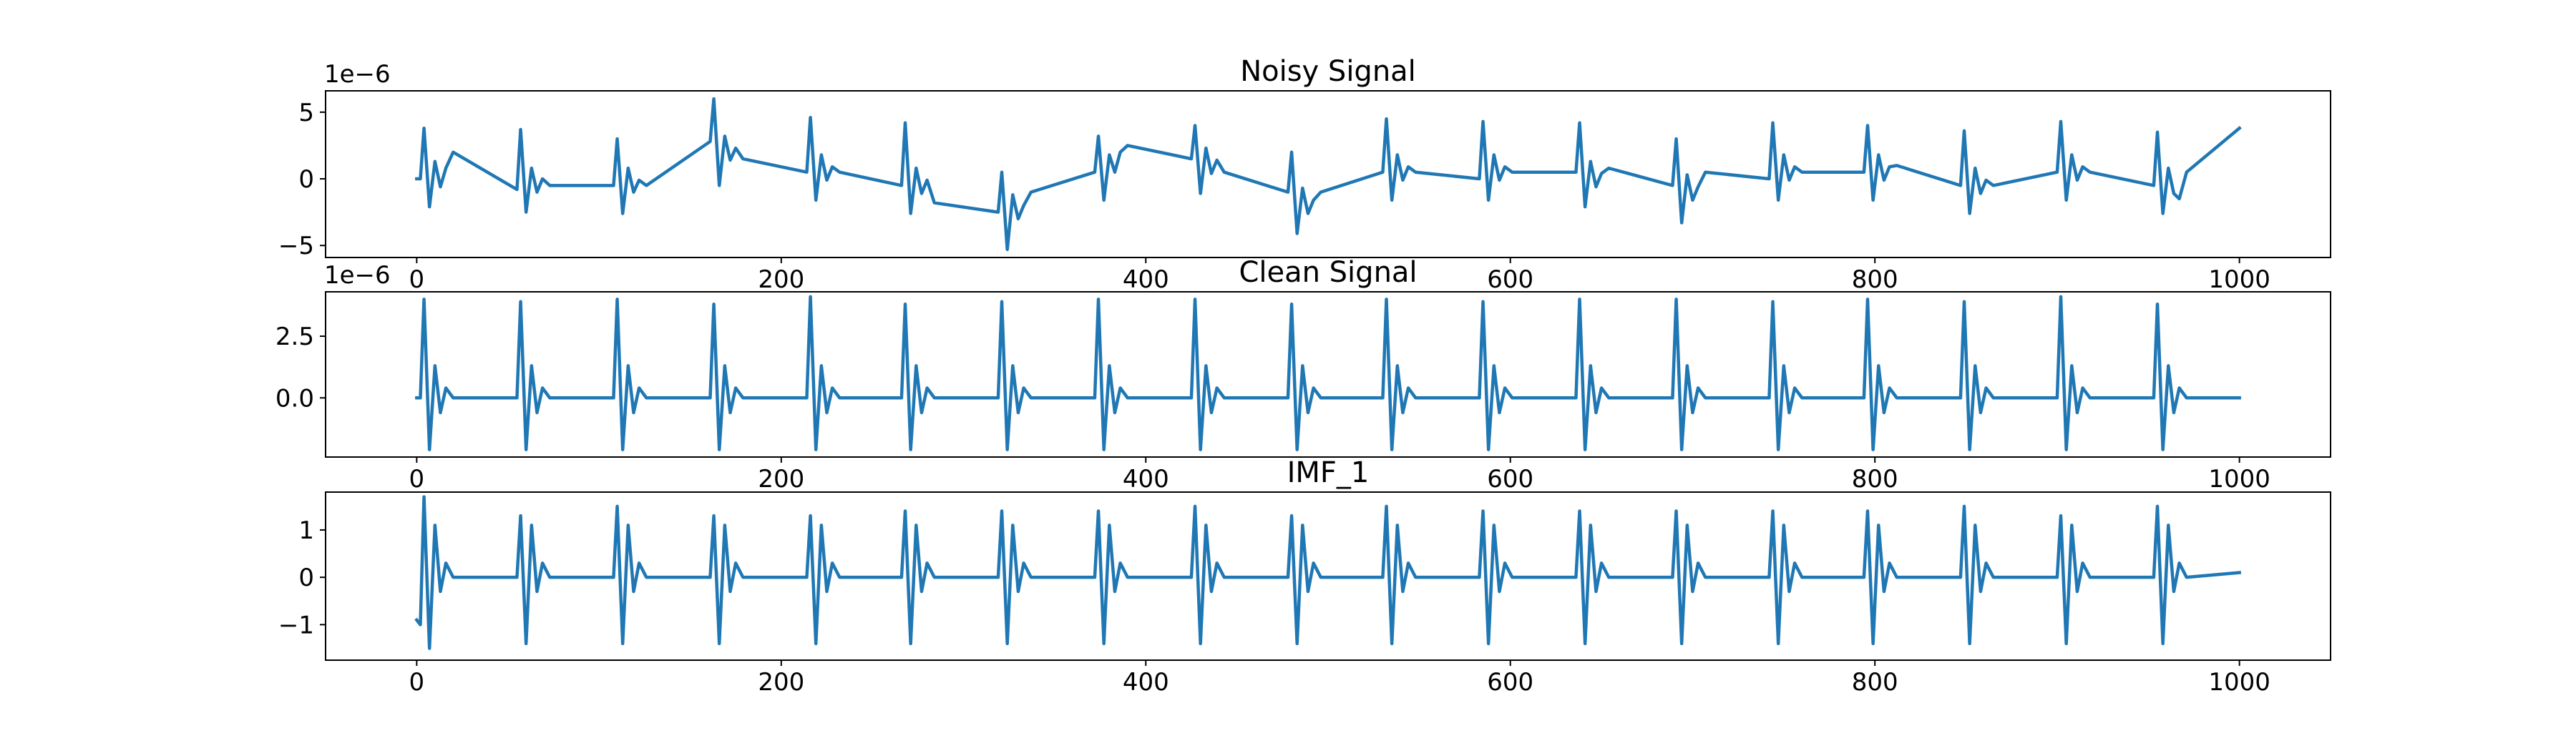 This screenshot has height=751, width=2576. I want to click on subplot-title: IMF_1, so click(1328, 472).